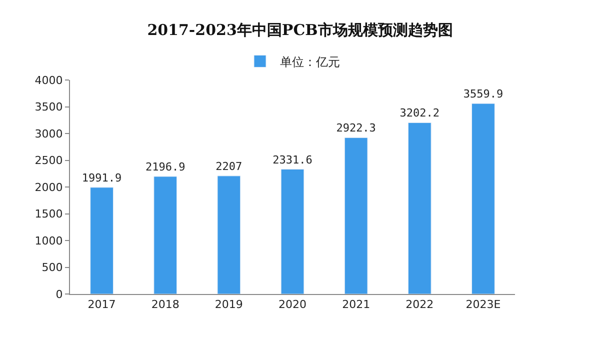 The width and height of the screenshot is (600, 349). I want to click on x-tick-label: 2022, so click(420, 305).